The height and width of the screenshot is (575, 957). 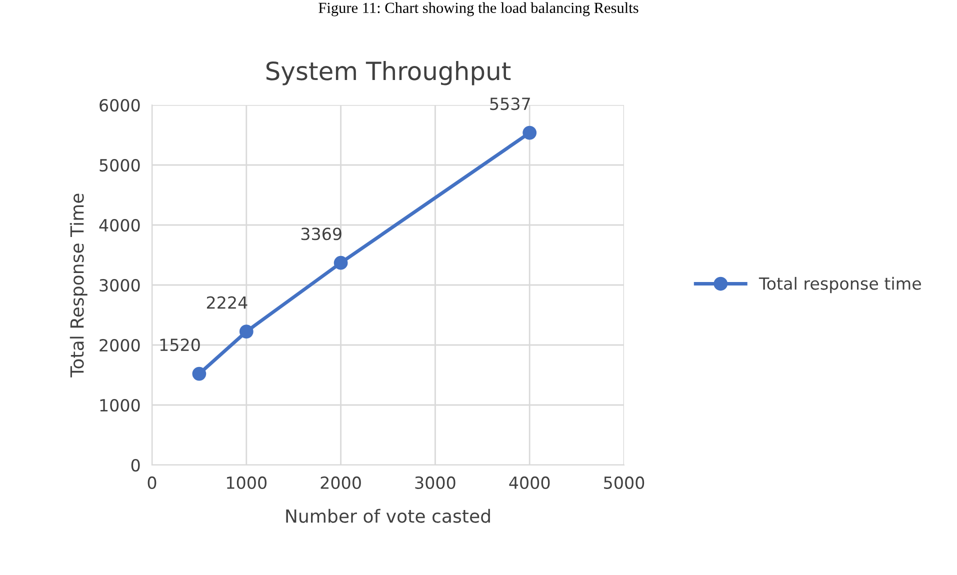 I want to click on caption: Figure 11: Chart showing the load balancing Results, so click(x=478, y=9).